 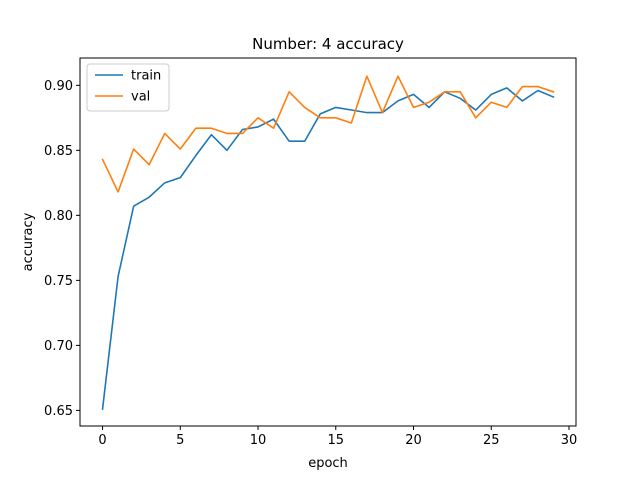 I want to click on y-tick-label: 0.90, so click(x=58, y=86).